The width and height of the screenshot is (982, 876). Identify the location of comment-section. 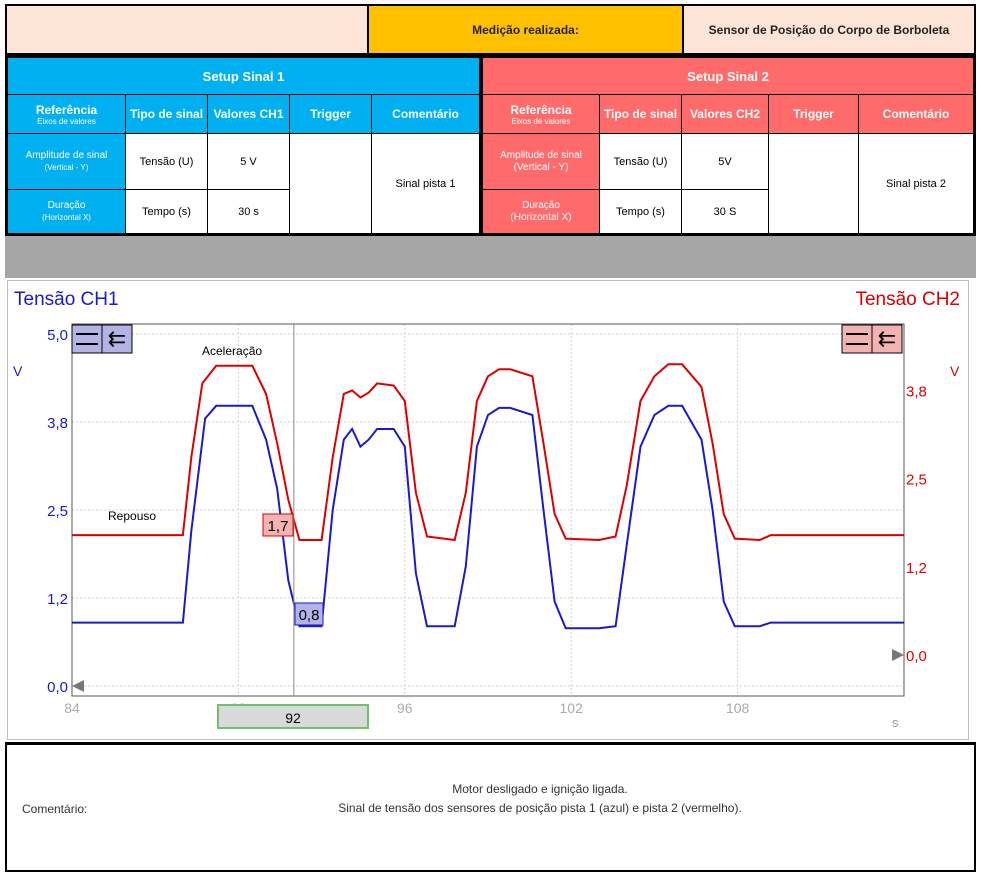
(490, 807).